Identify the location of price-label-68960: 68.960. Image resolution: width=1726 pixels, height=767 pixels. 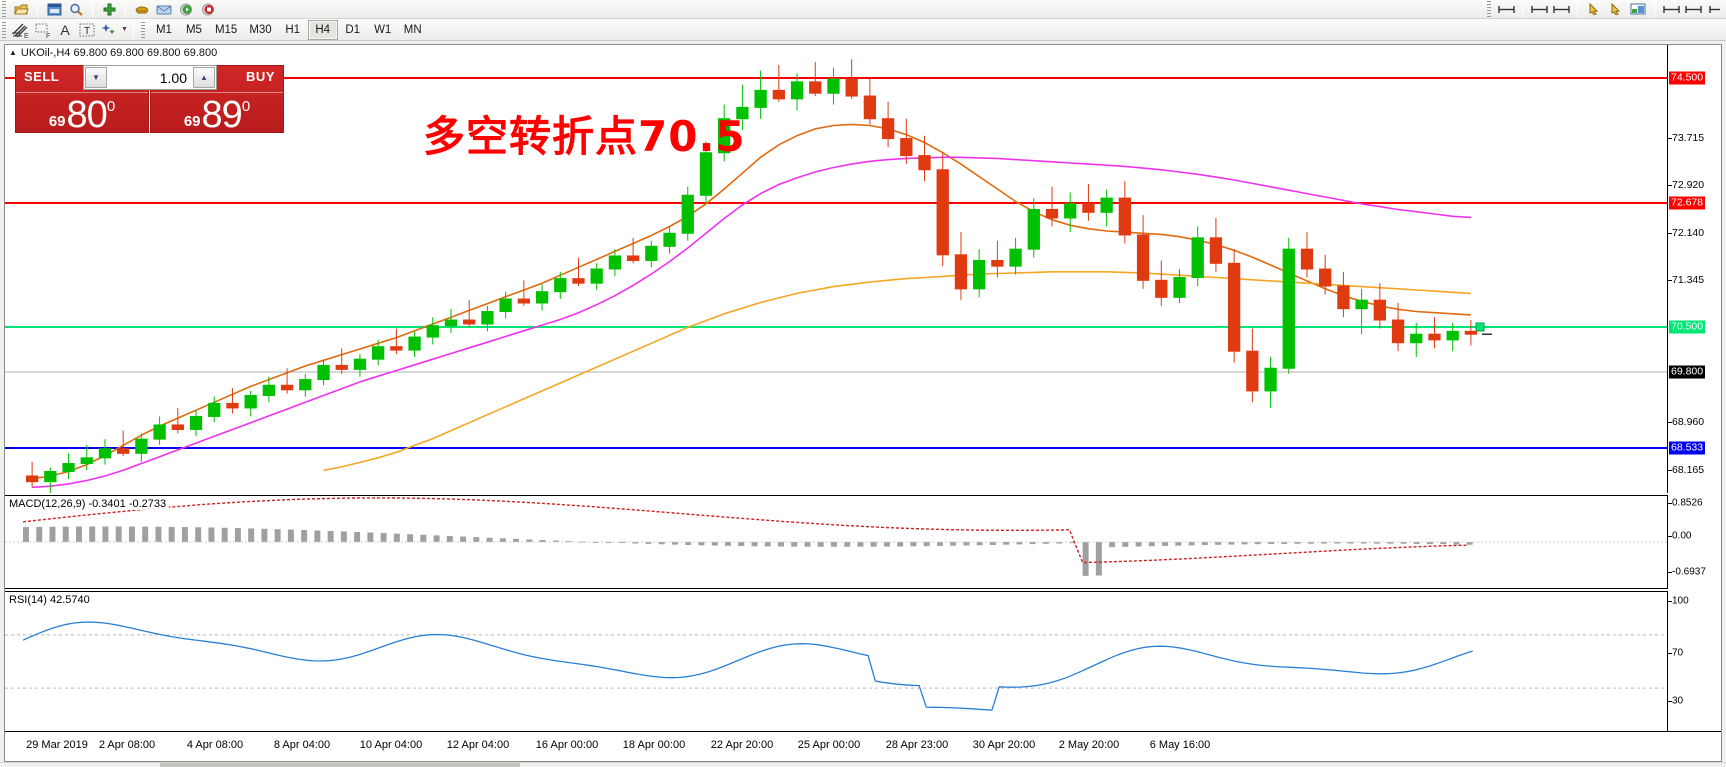
(1688, 422).